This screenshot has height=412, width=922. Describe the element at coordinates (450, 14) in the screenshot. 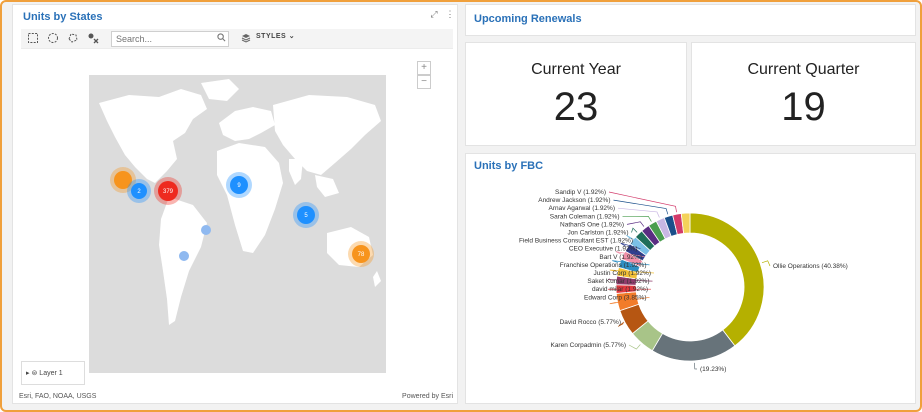

I see `more-options-icon: ⋮` at that location.